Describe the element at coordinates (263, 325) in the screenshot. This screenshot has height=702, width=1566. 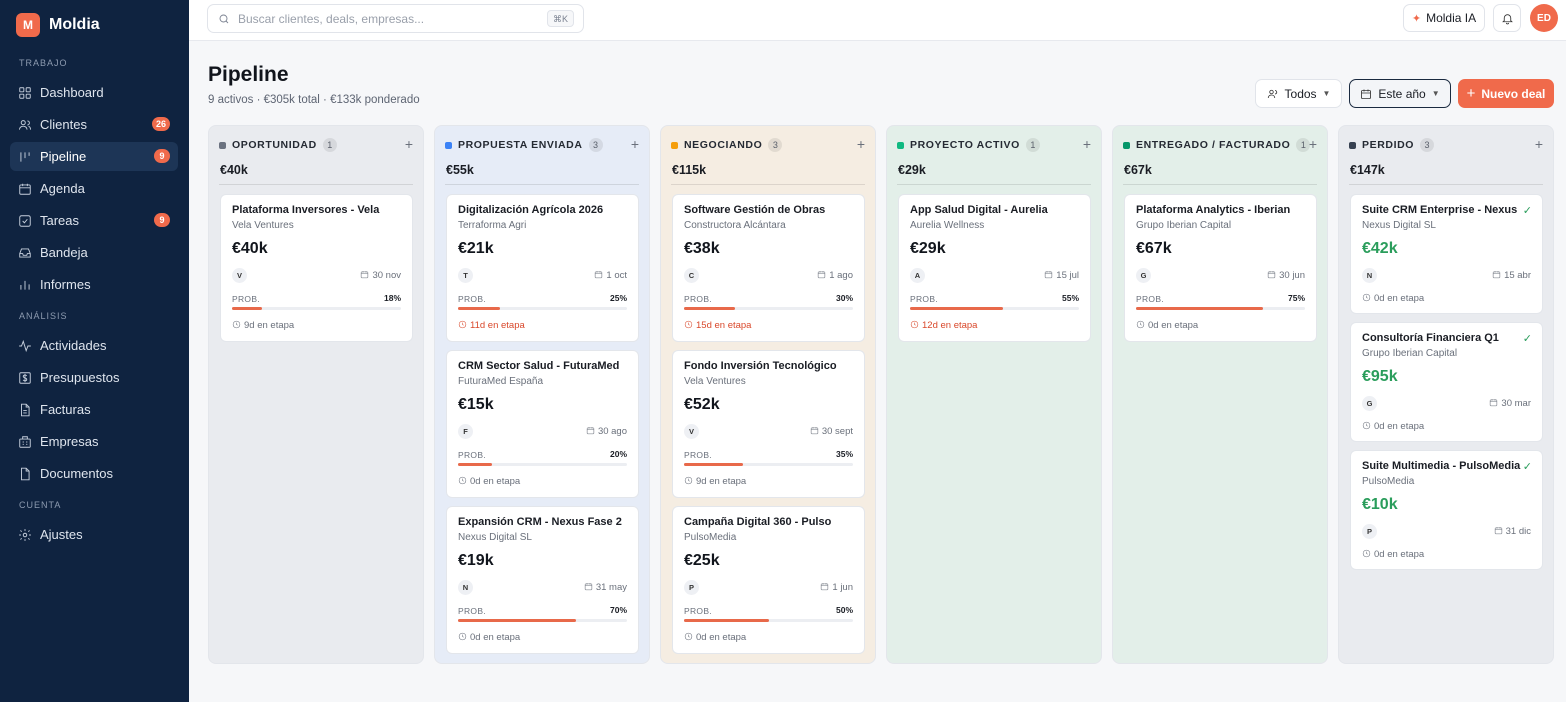
I see `days-in-stage: 9d en etapa` at that location.